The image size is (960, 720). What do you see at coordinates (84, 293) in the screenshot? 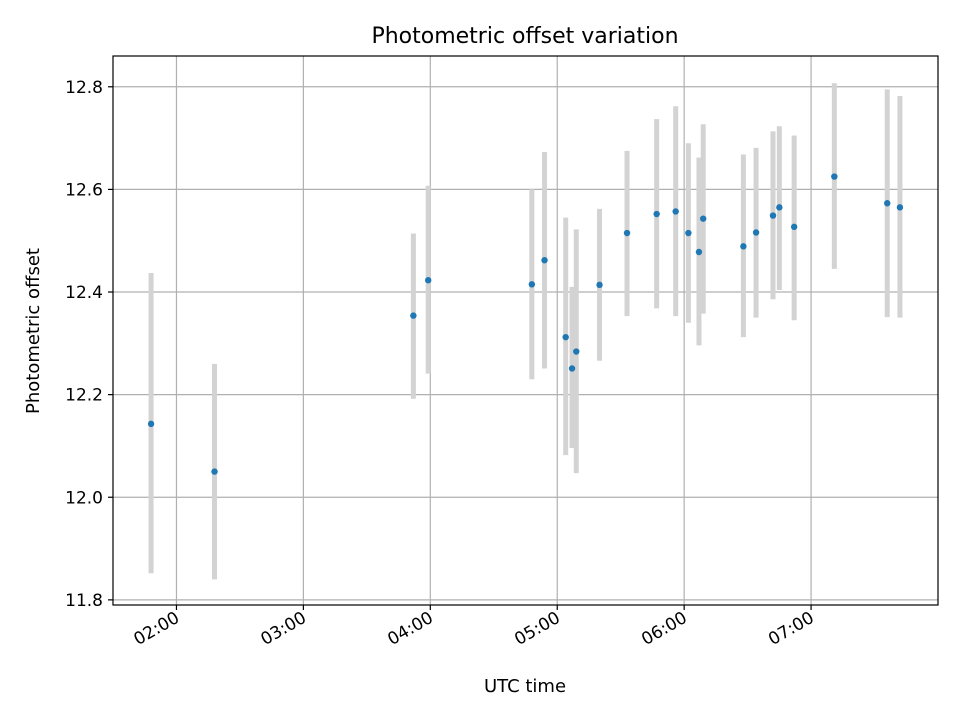
I see `y-tick-label: 12.4` at bounding box center [84, 293].